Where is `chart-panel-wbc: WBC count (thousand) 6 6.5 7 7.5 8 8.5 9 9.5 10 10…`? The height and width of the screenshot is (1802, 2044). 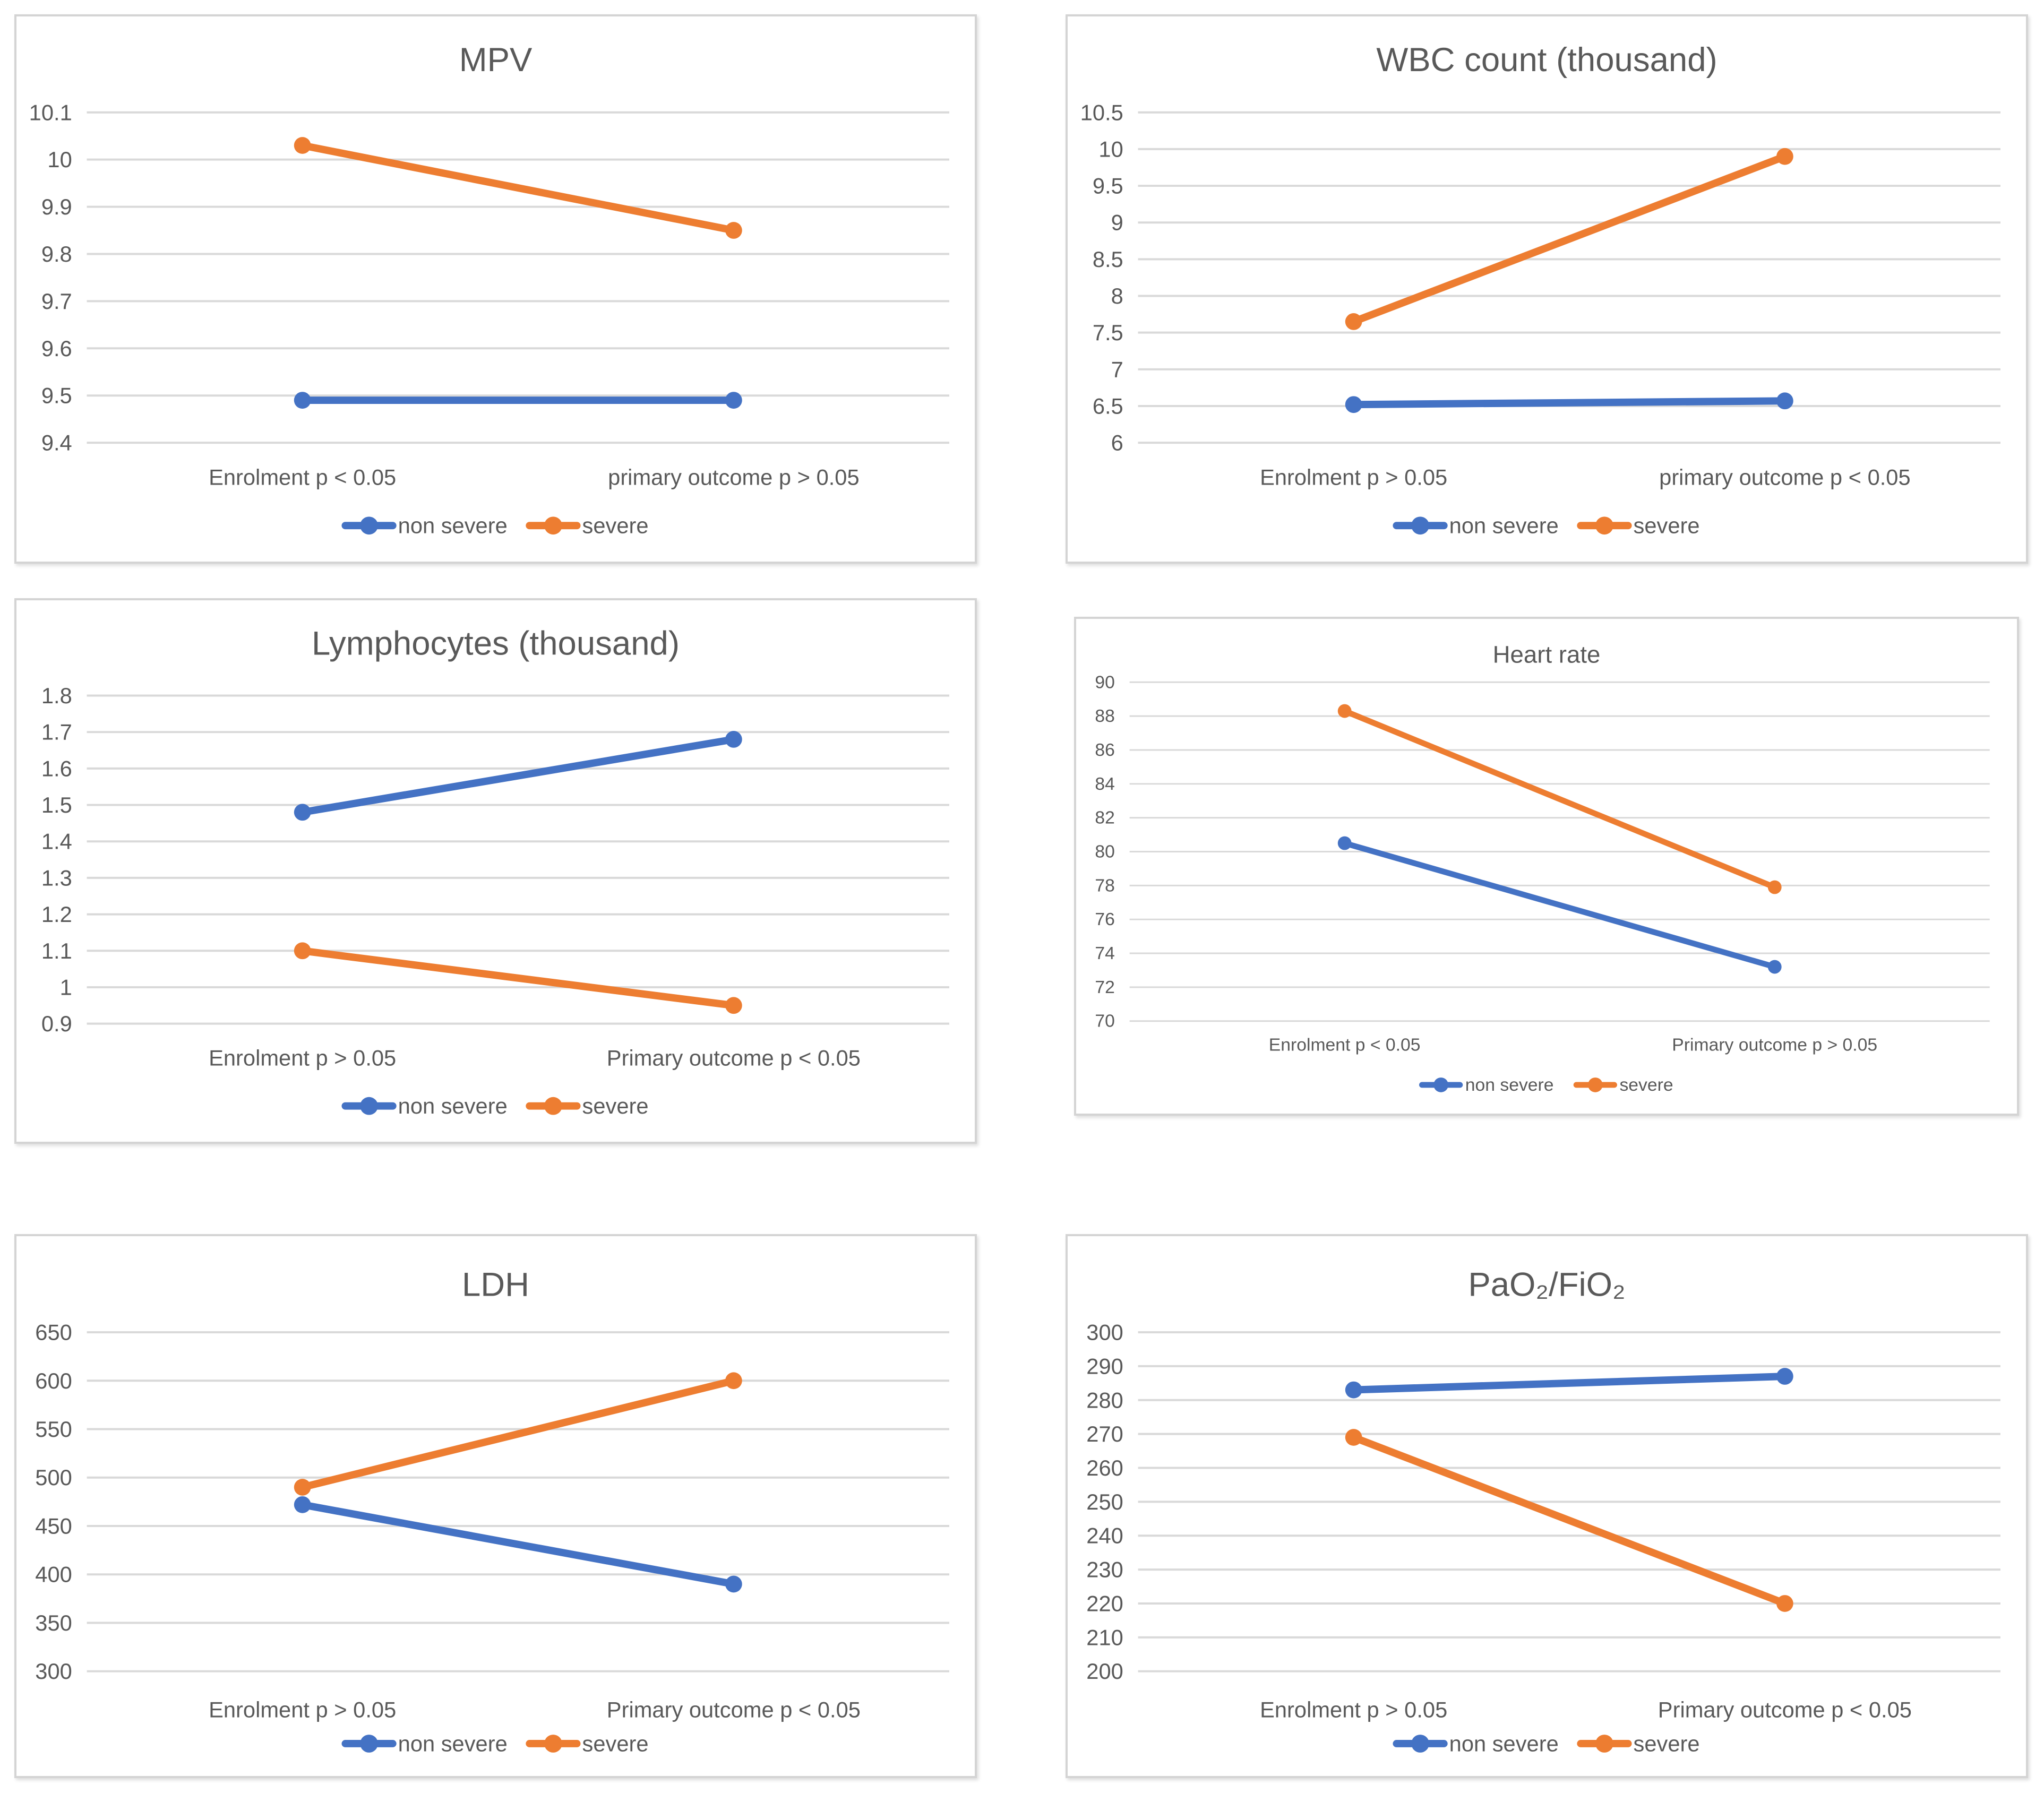
chart-panel-wbc: WBC count (thousand) 6 6.5 7 7.5 8 8.5 9 9.5 10 10… is located at coordinates (1547, 289).